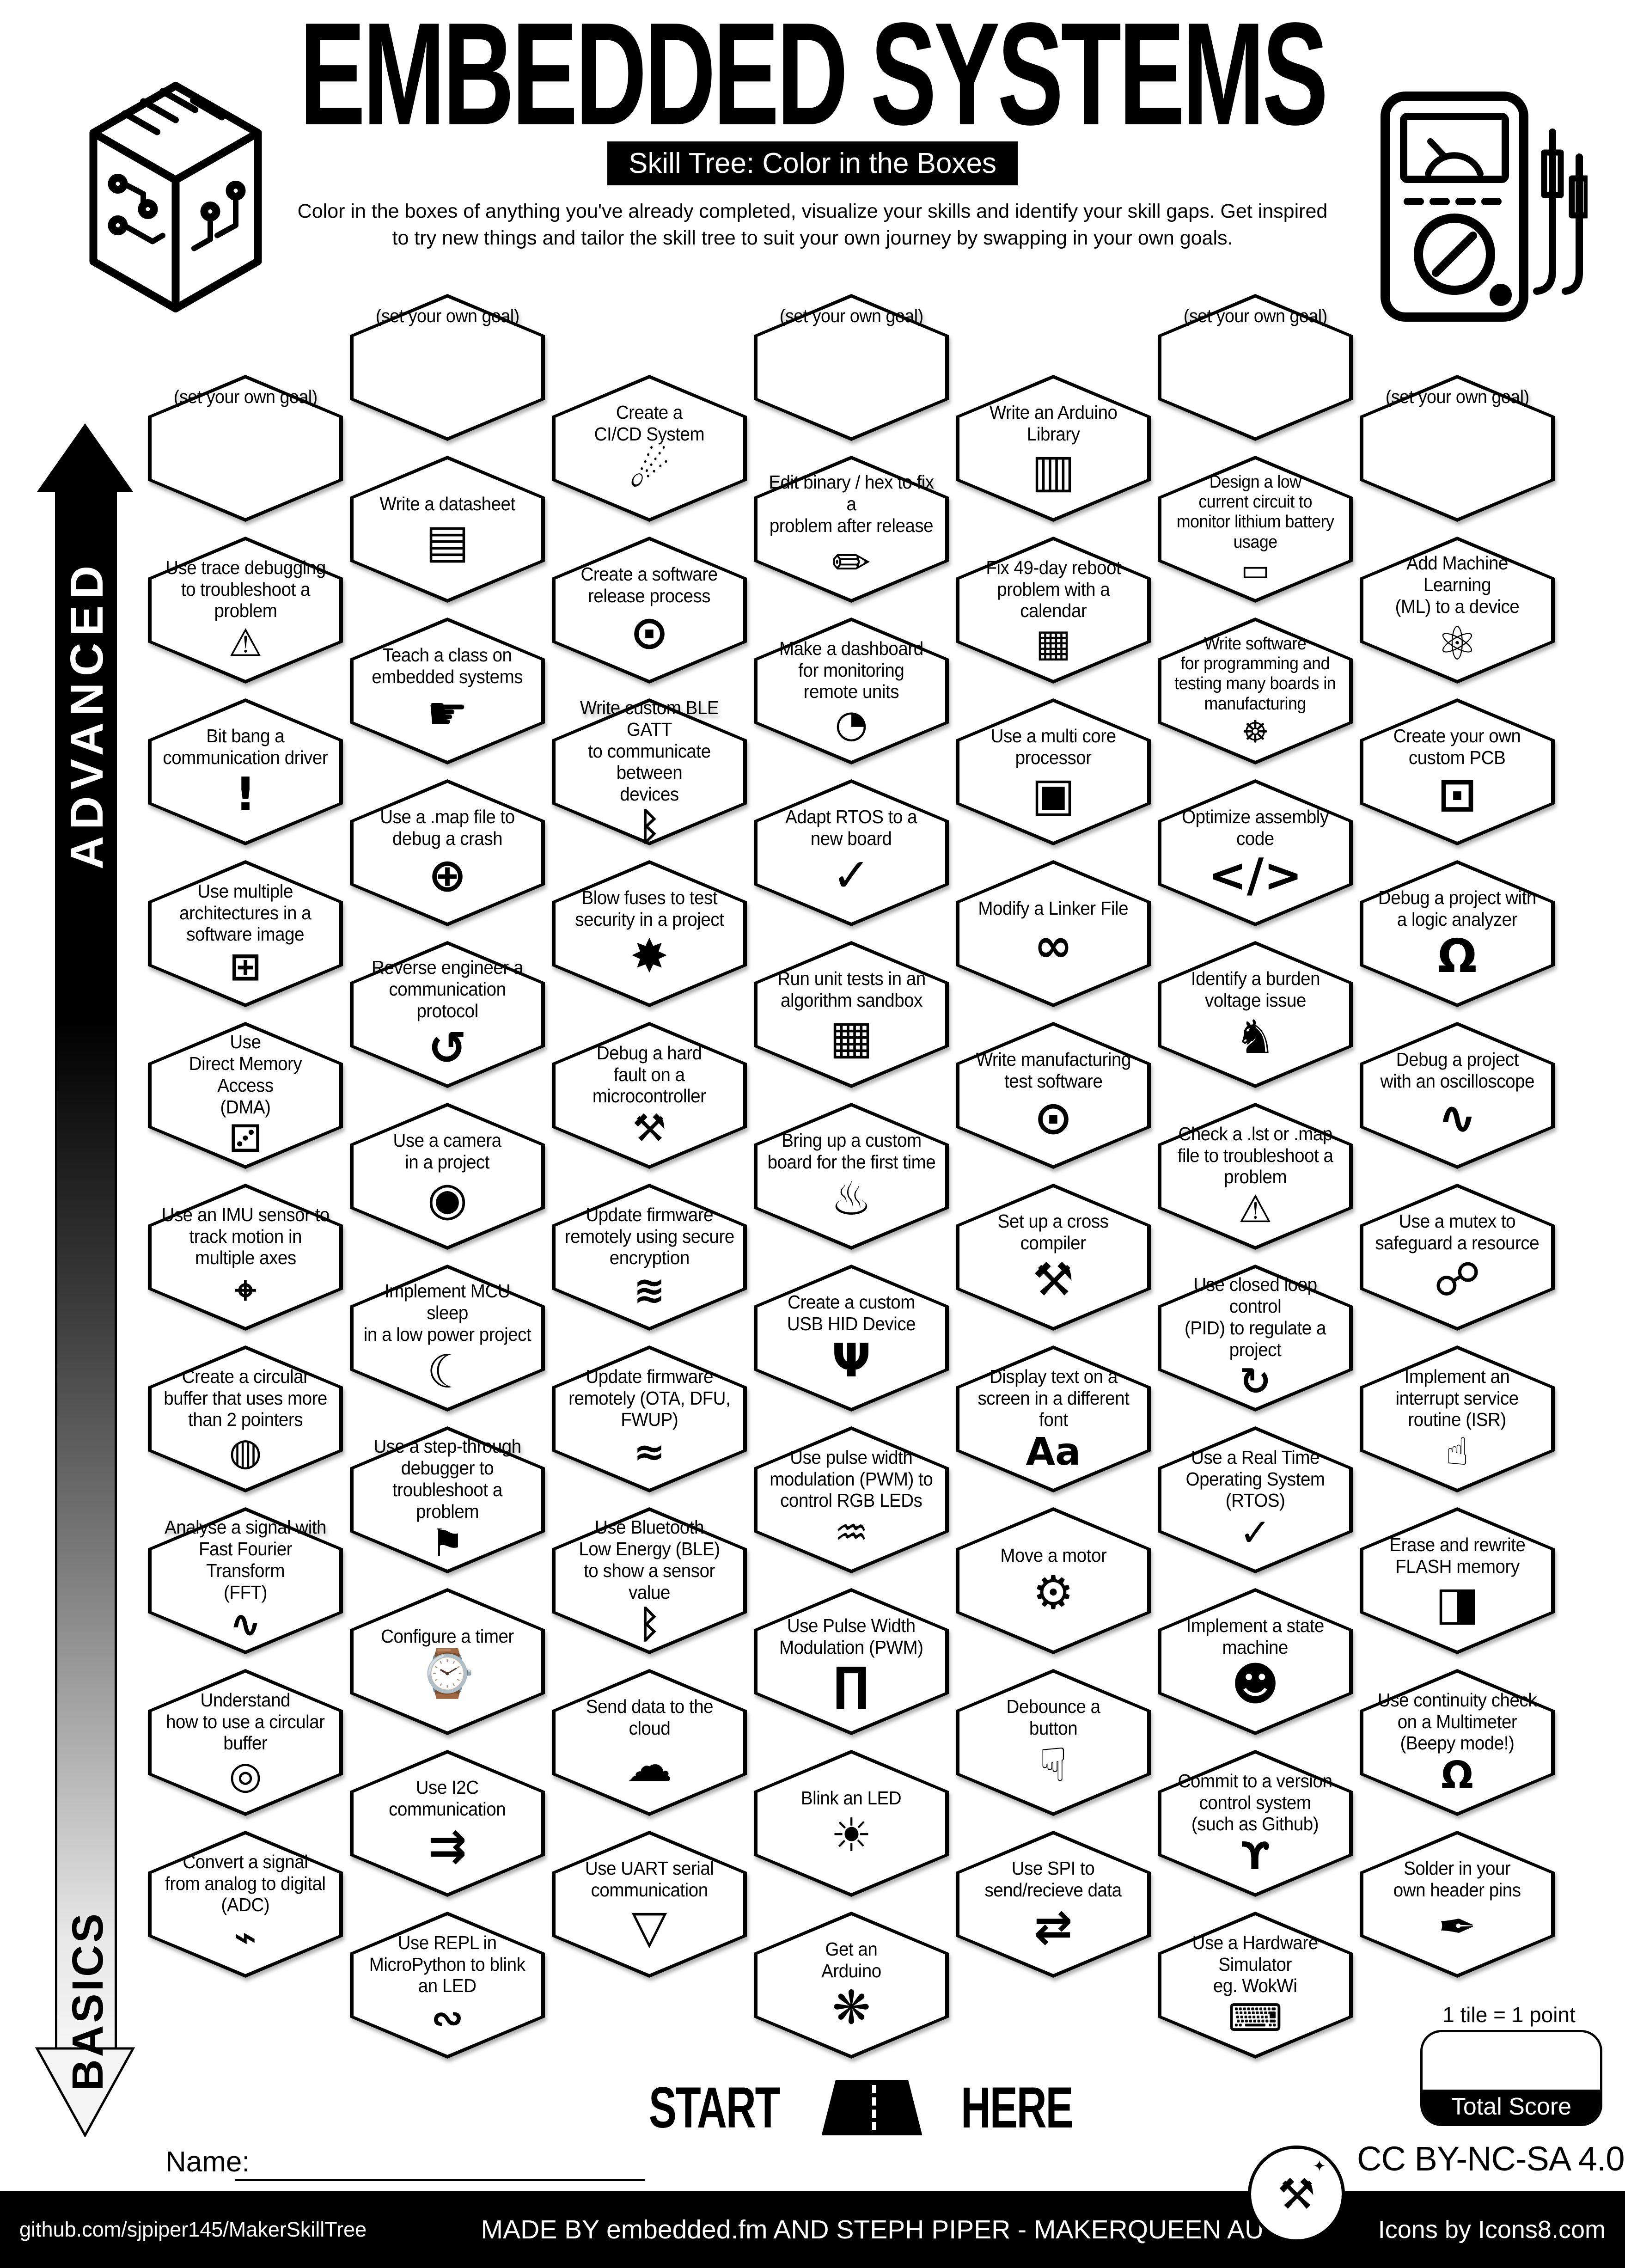 This screenshot has width=1625, height=2268. Describe the element at coordinates (1255, 1037) in the screenshot. I see `donkey-icon: ♞` at that location.